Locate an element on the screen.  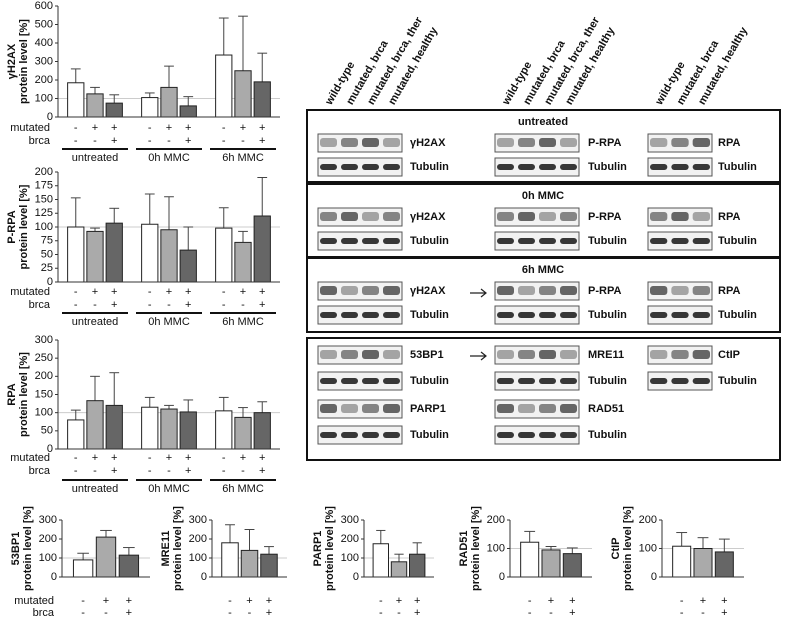
section-title: 0h MMC is located at coordinates (543, 196).